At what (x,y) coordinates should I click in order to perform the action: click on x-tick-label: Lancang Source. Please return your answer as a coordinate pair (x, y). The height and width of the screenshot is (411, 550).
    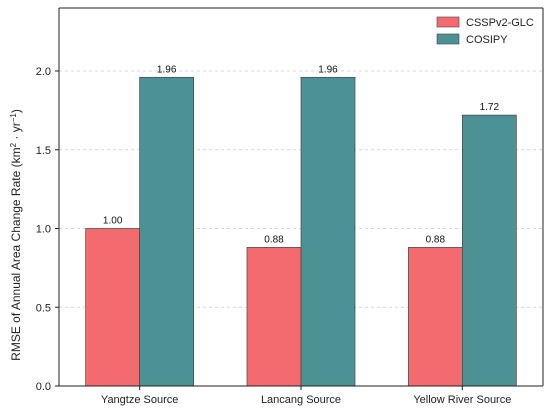
    Looking at the image, I should click on (301, 400).